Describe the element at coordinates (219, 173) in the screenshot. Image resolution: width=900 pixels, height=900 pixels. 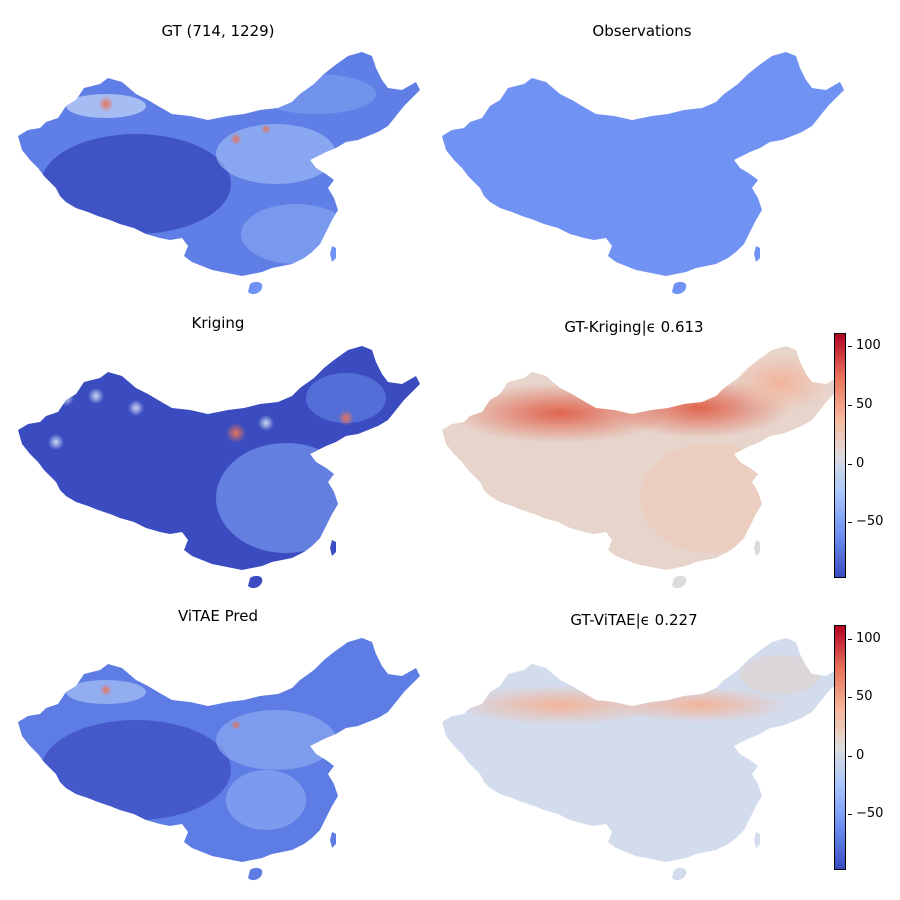
I see `map-gt` at that location.